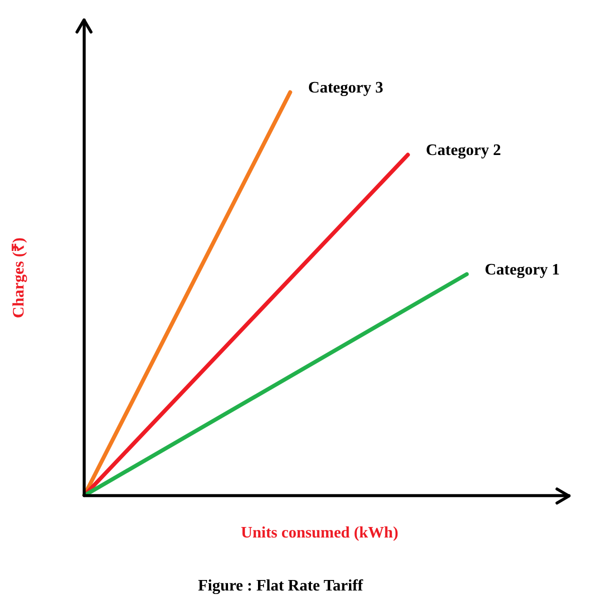 The height and width of the screenshot is (616, 615). I want to click on text: Figure : Flat Rate Tariff, so click(281, 586).